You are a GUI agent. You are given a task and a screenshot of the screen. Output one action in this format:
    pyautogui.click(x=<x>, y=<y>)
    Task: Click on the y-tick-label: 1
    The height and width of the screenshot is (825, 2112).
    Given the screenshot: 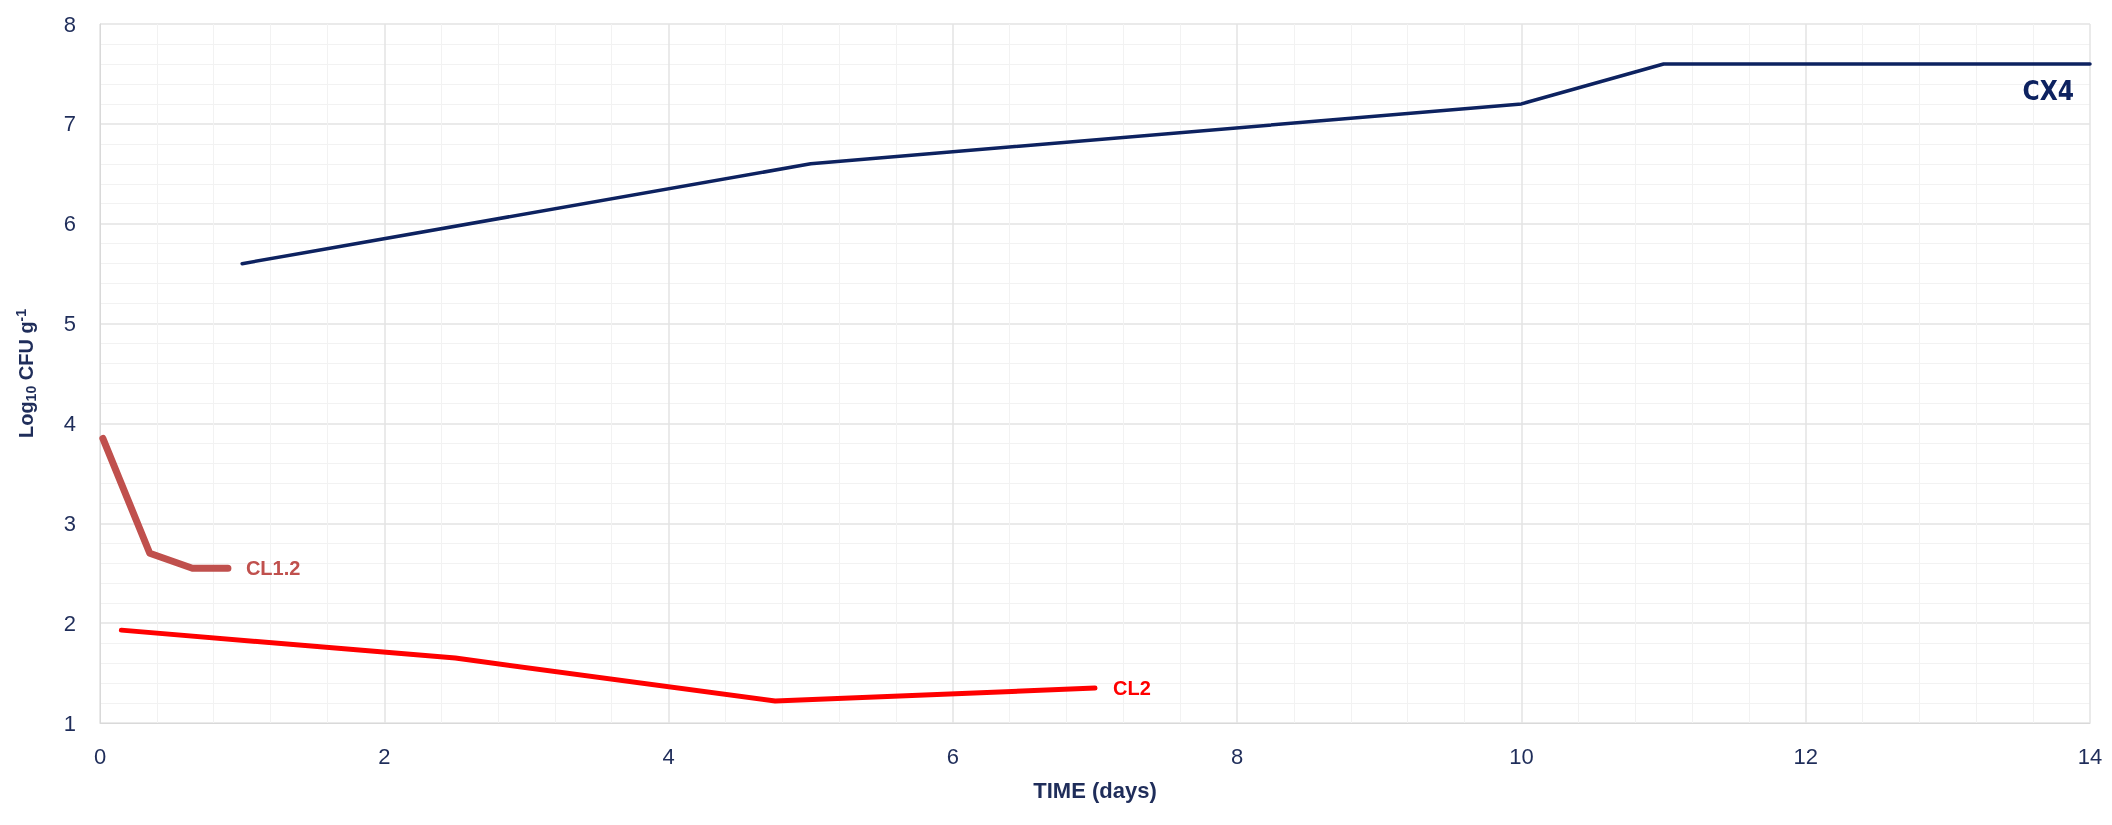 What is the action you would take?
    pyautogui.click(x=69, y=723)
    